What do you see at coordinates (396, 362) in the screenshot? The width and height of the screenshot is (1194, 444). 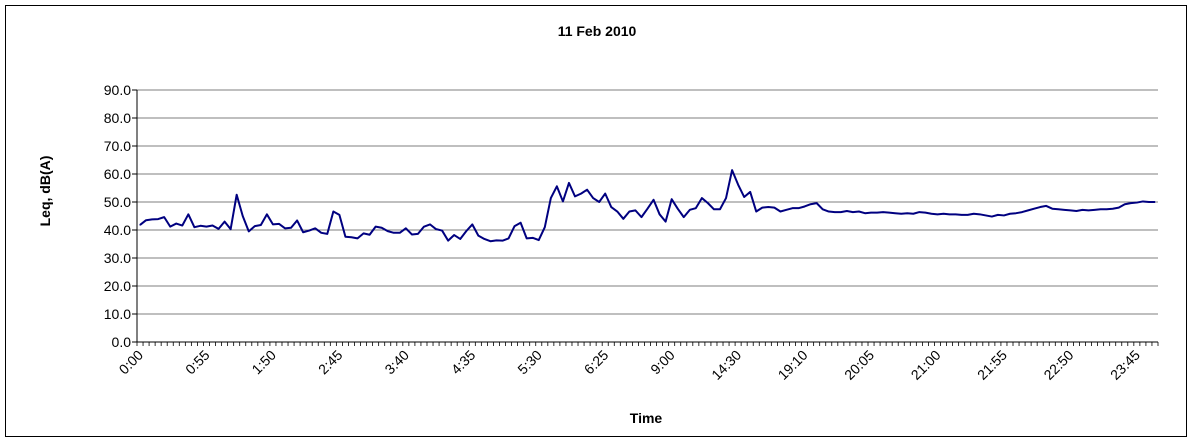 I see `x-tick-label: 3:40` at bounding box center [396, 362].